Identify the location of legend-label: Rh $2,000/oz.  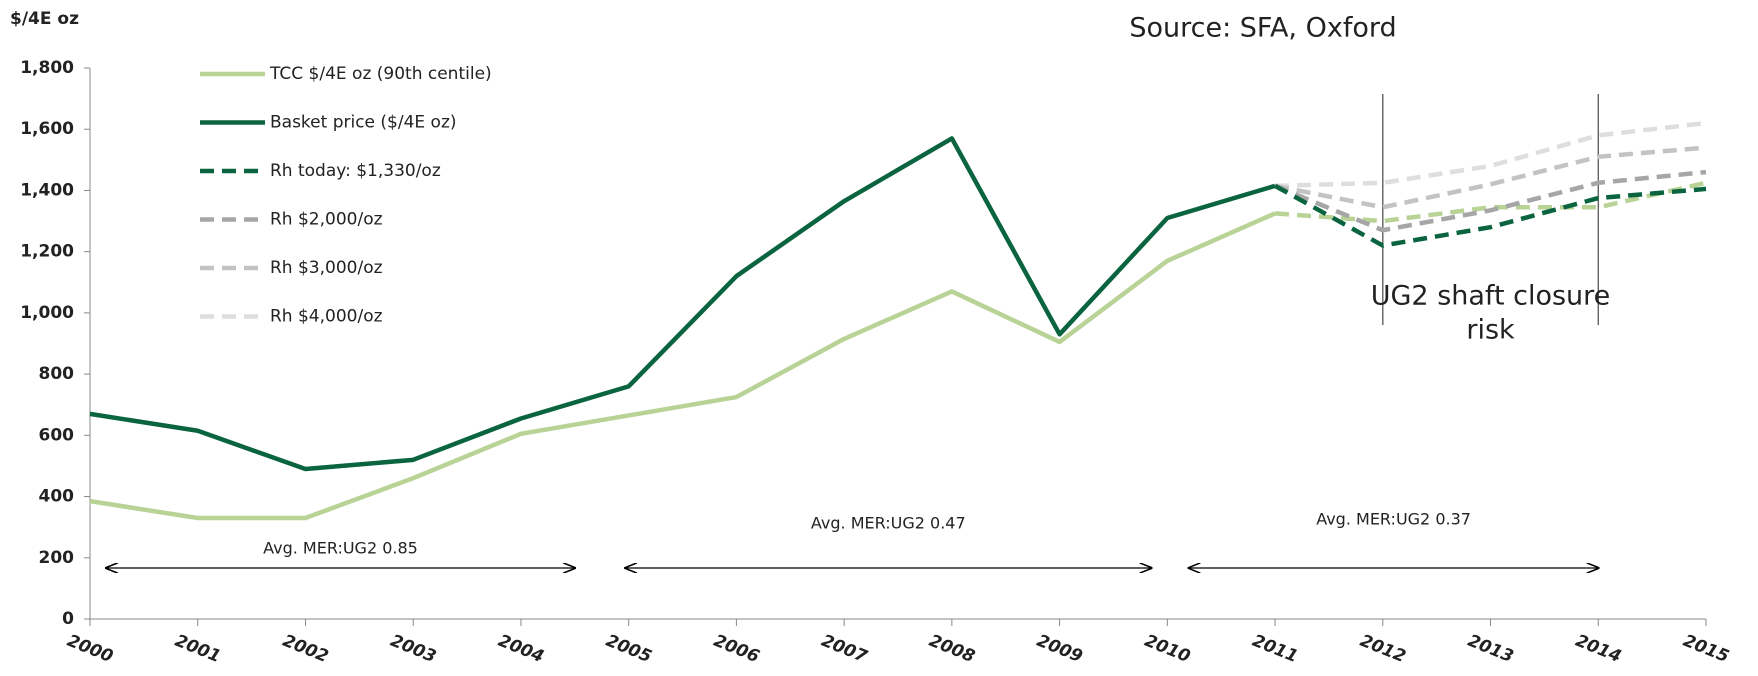
(326, 220).